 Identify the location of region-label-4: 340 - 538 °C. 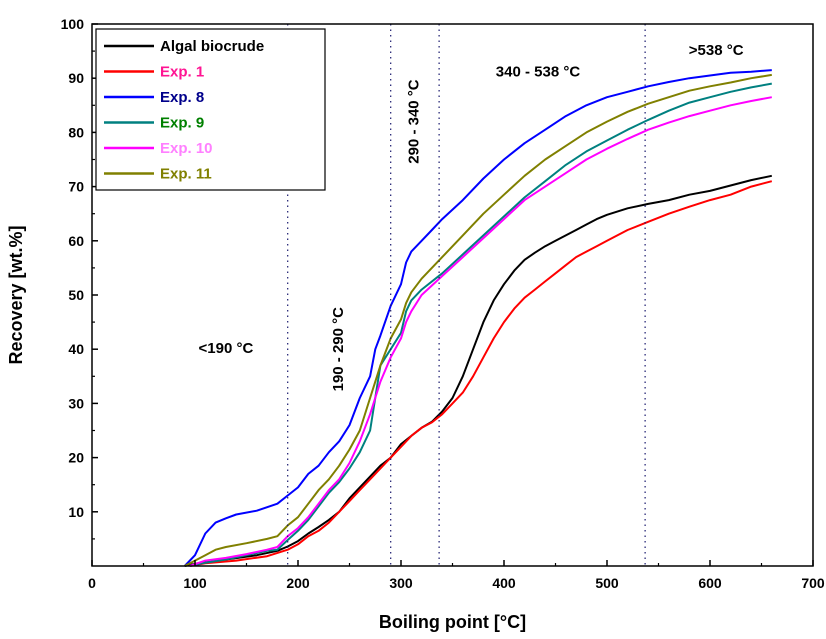
(538, 72).